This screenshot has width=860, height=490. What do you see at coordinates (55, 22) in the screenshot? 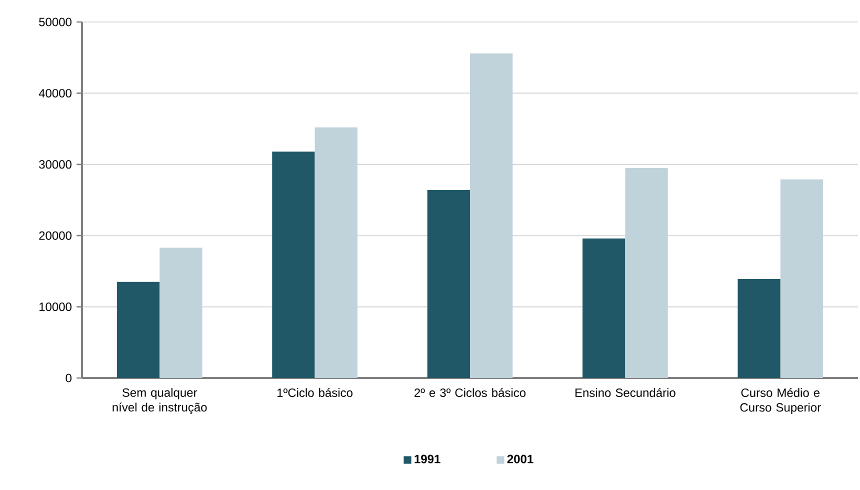
I see `y-tick-label: 50000` at bounding box center [55, 22].